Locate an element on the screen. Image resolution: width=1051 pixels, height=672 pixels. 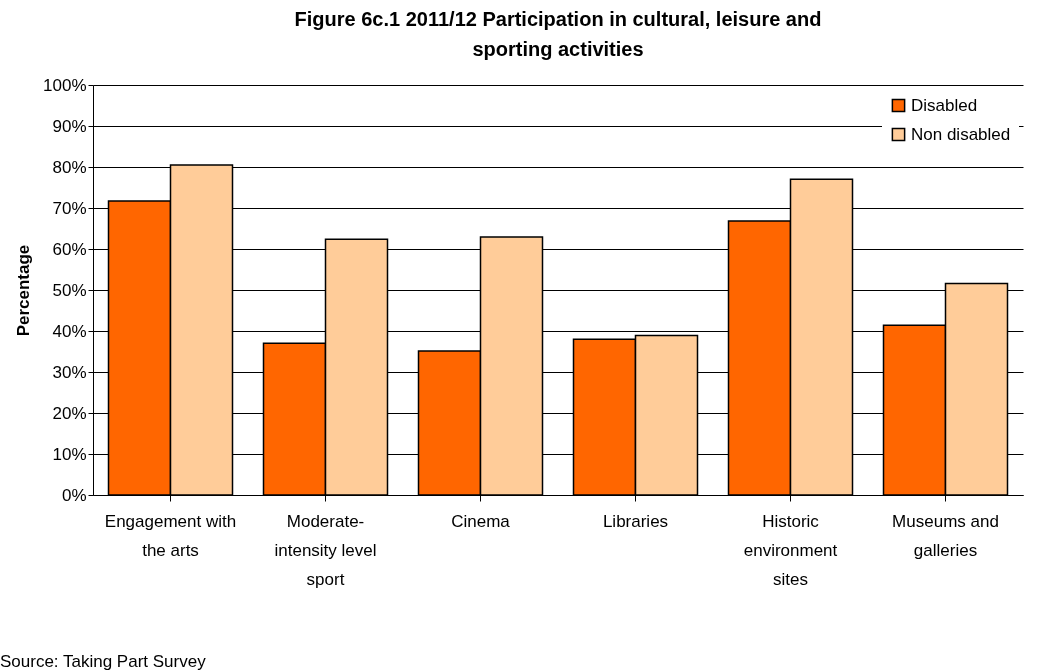
x-tick-label: Libraries is located at coordinates (635, 521).